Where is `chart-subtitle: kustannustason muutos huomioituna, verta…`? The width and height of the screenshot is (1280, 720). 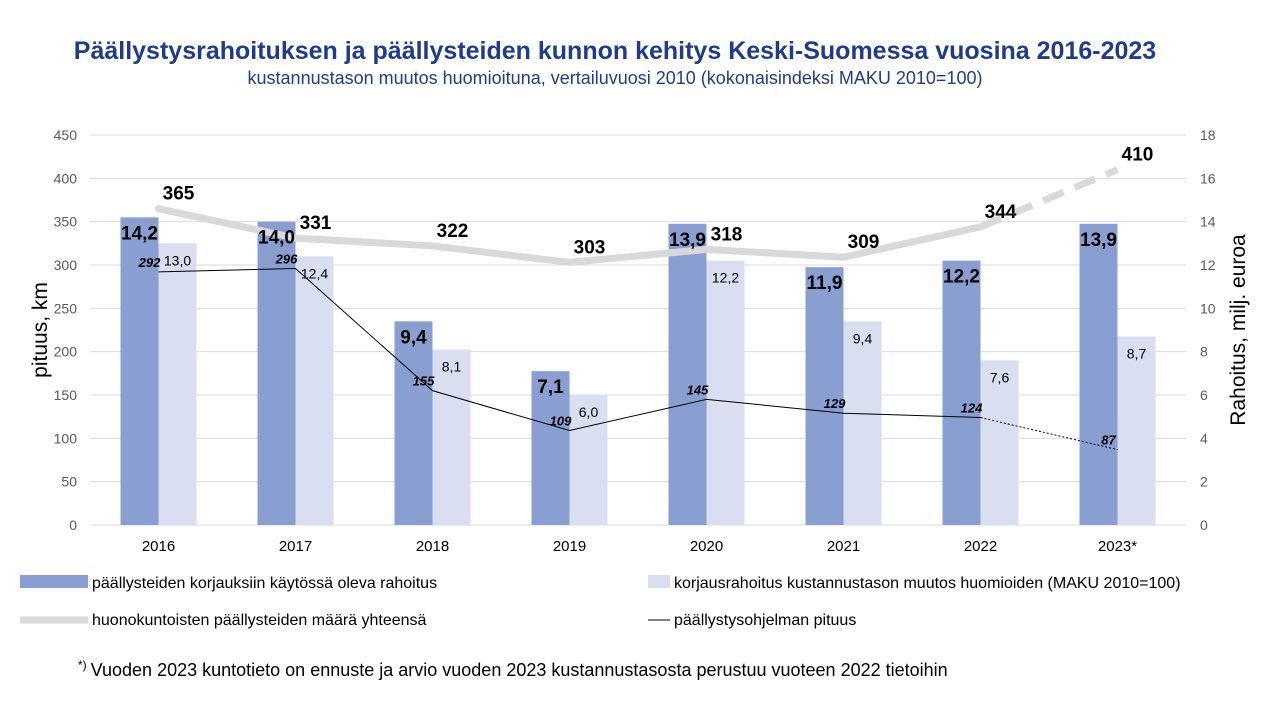 chart-subtitle: kustannustason muutos huomioituna, verta… is located at coordinates (615, 78).